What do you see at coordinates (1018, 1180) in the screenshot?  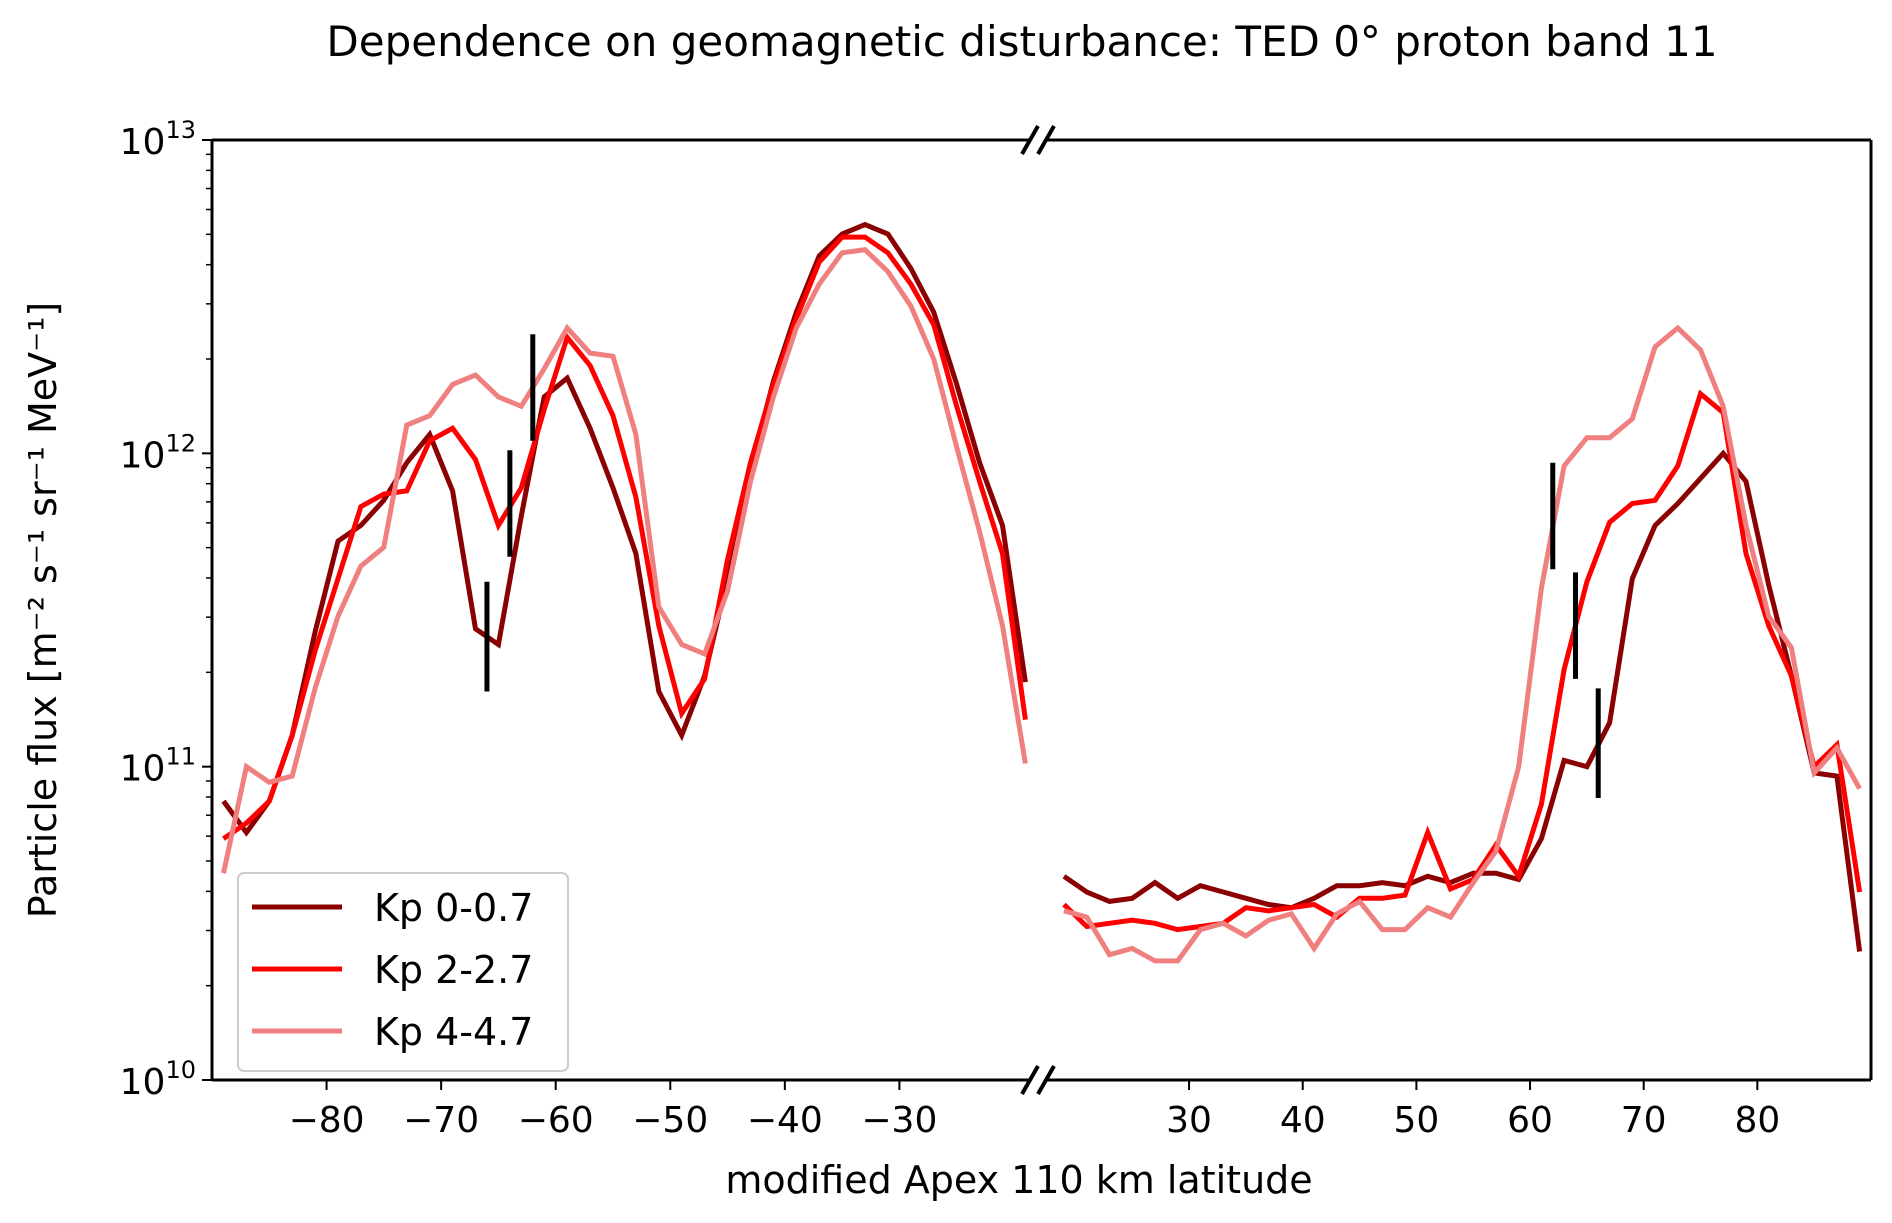 I see `x-axis-label: modified Apex 110 km latitude` at bounding box center [1018, 1180].